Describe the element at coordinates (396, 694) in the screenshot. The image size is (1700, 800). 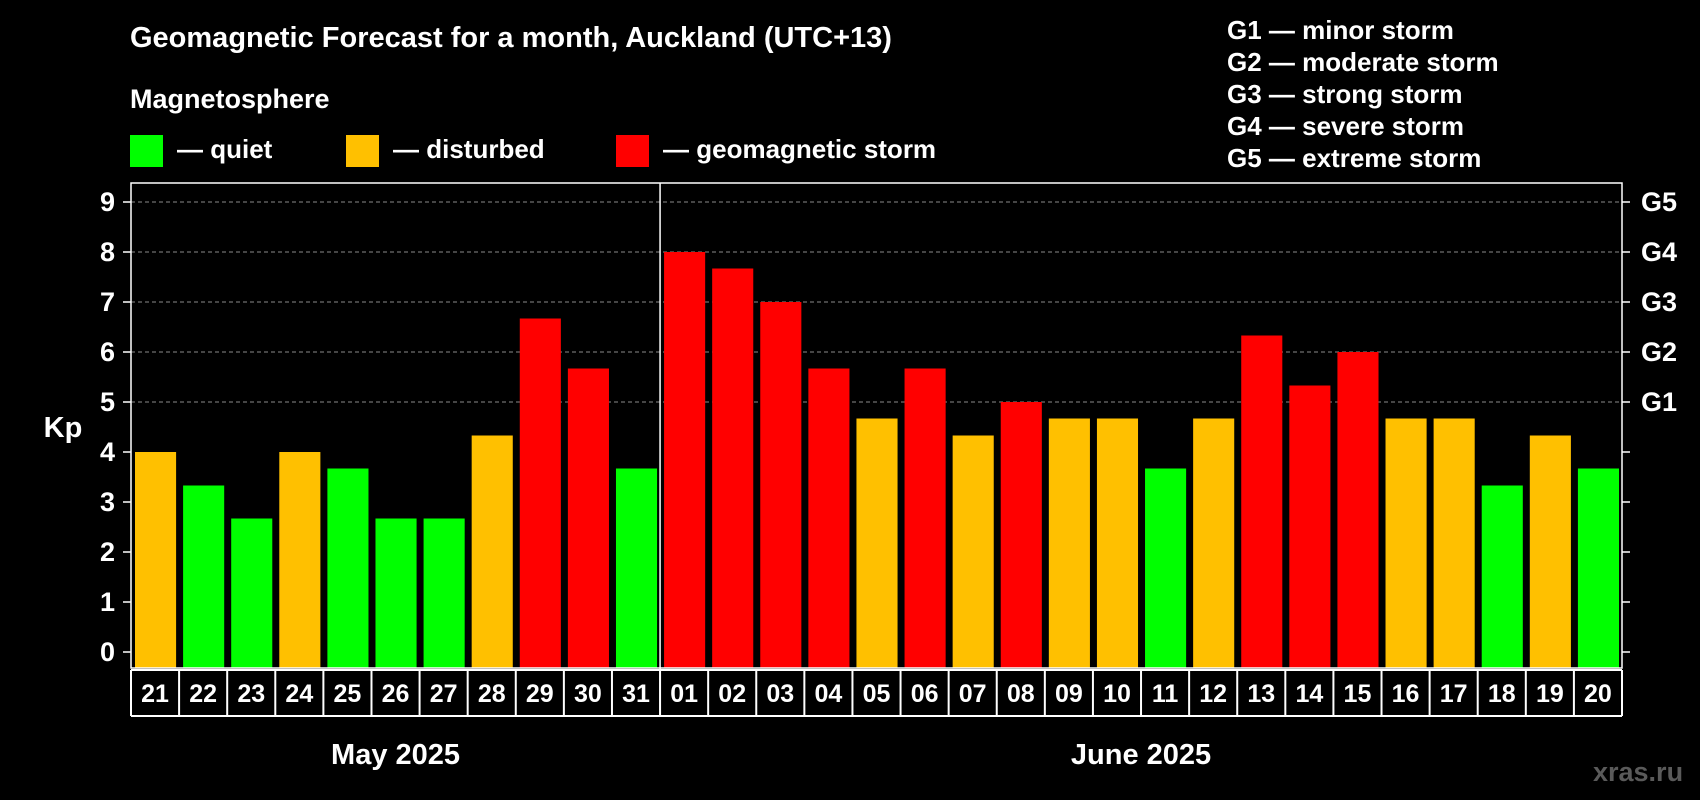
I see `date-label: 26` at that location.